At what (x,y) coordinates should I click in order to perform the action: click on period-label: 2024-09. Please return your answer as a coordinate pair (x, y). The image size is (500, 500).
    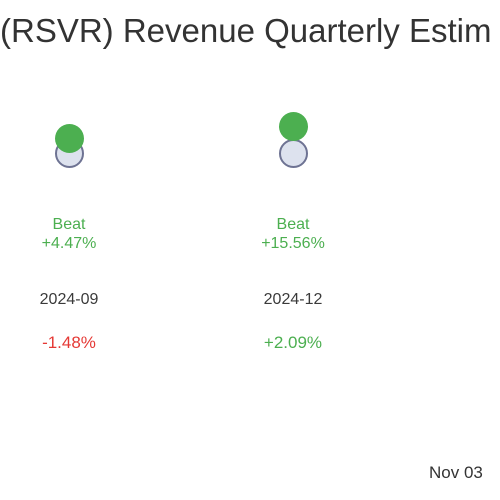
    Looking at the image, I should click on (69, 299).